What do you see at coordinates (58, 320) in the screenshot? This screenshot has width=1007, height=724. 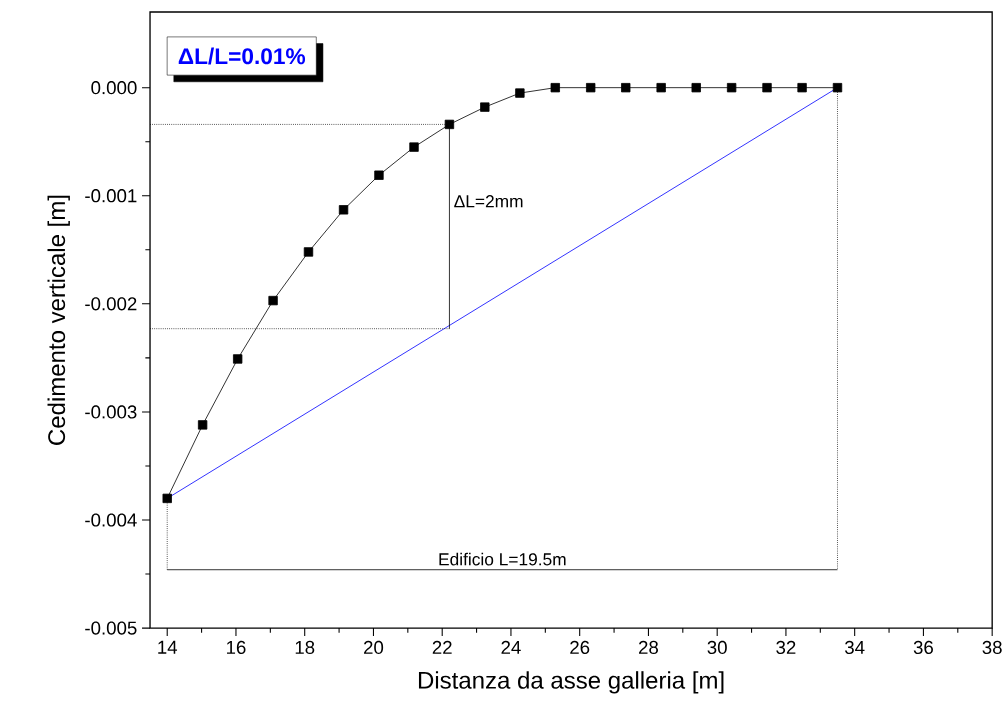 I see `y-axis-title: Cedimento verticale [m]` at bounding box center [58, 320].